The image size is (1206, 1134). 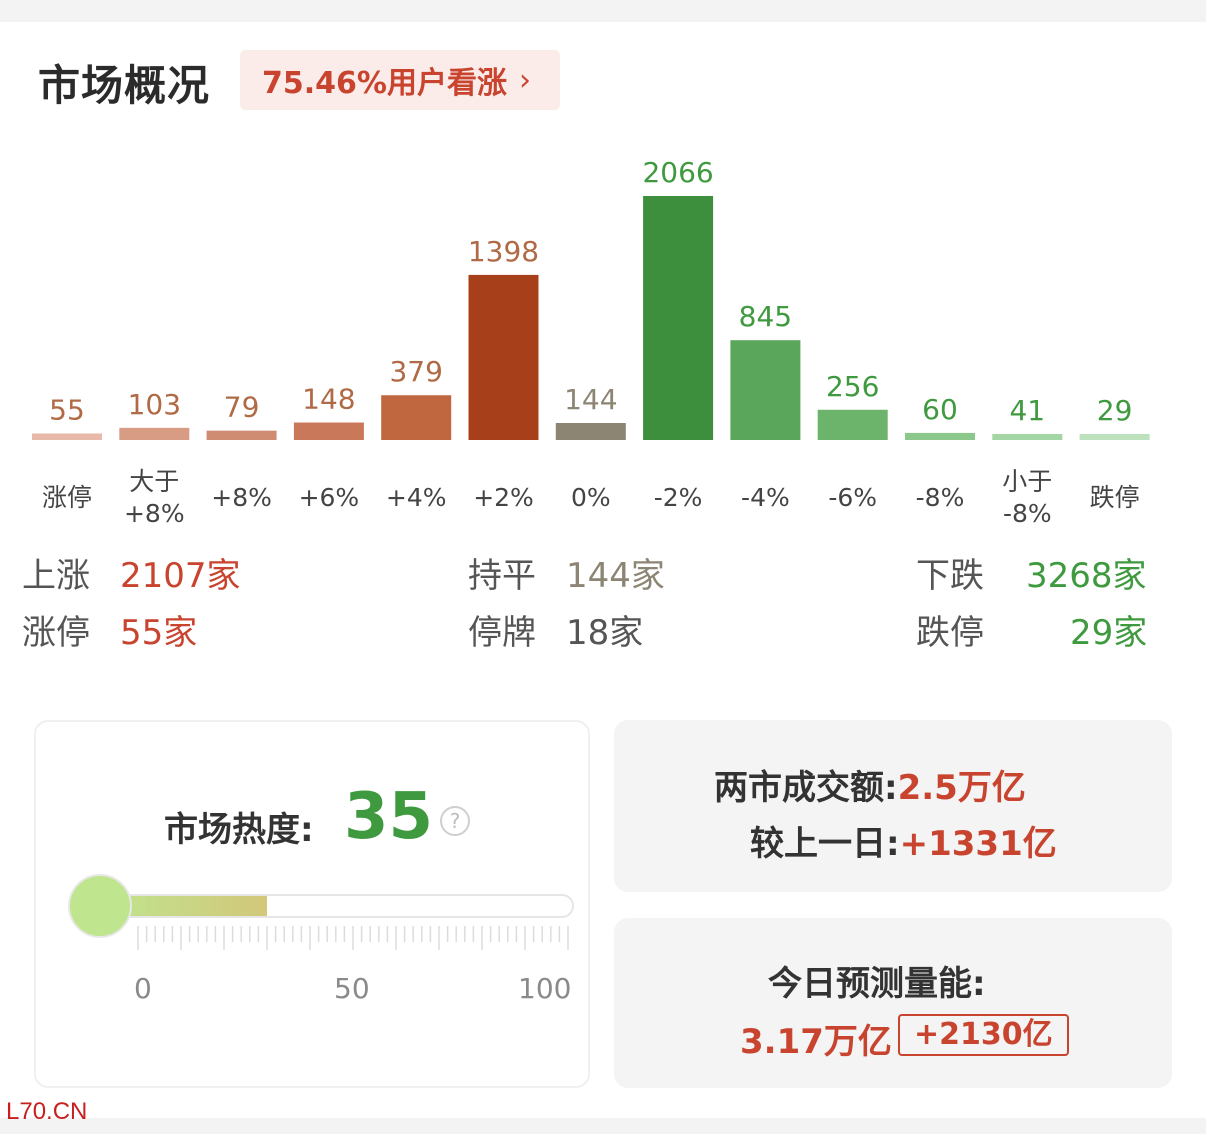 What do you see at coordinates (1027, 497) in the screenshot?
I see `category-label-11: 小于 -8%` at bounding box center [1027, 497].